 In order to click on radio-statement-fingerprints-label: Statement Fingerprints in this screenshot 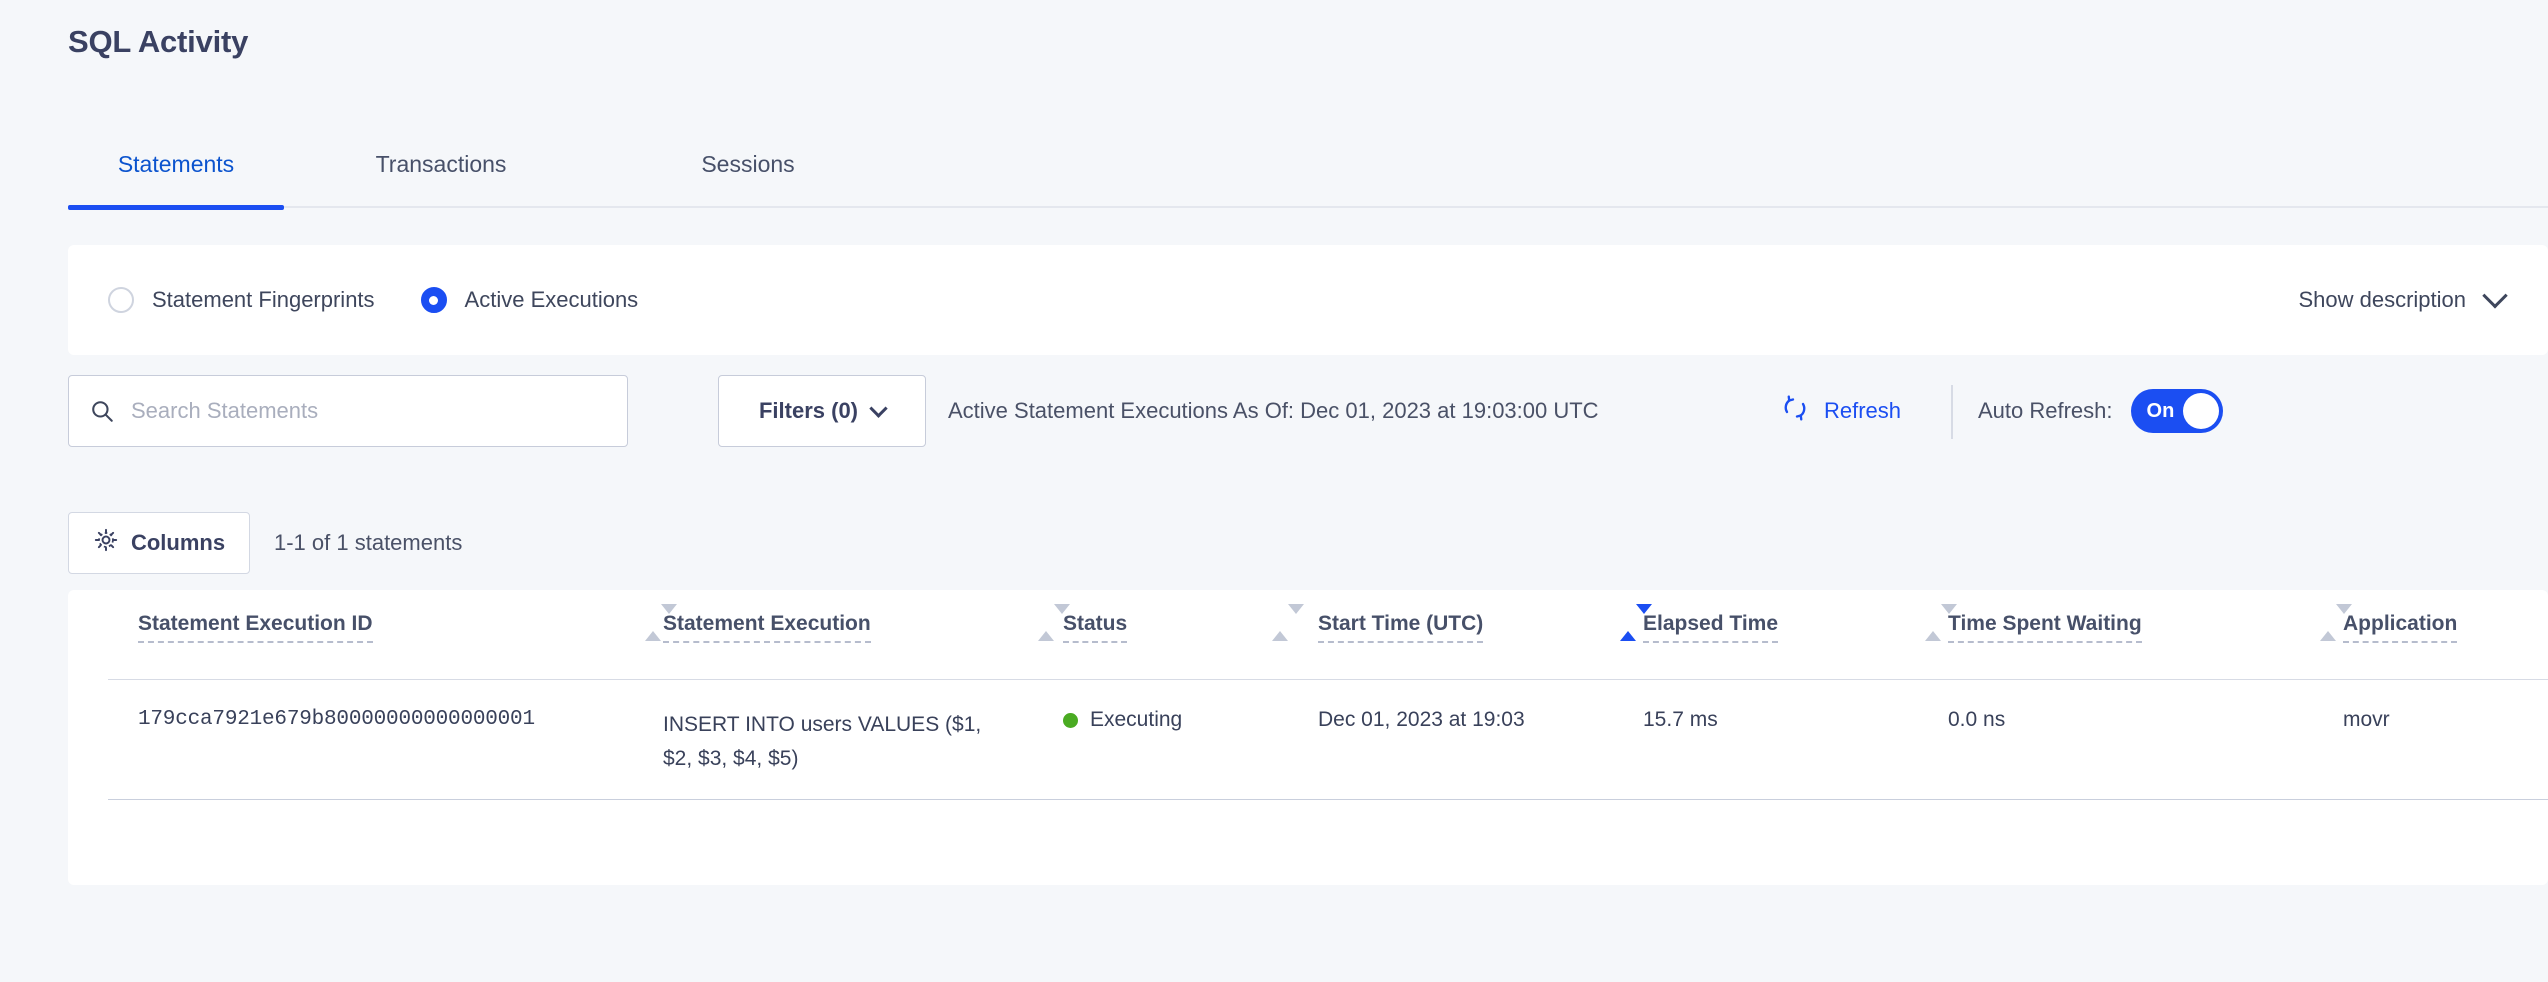, I will do `click(263, 299)`.